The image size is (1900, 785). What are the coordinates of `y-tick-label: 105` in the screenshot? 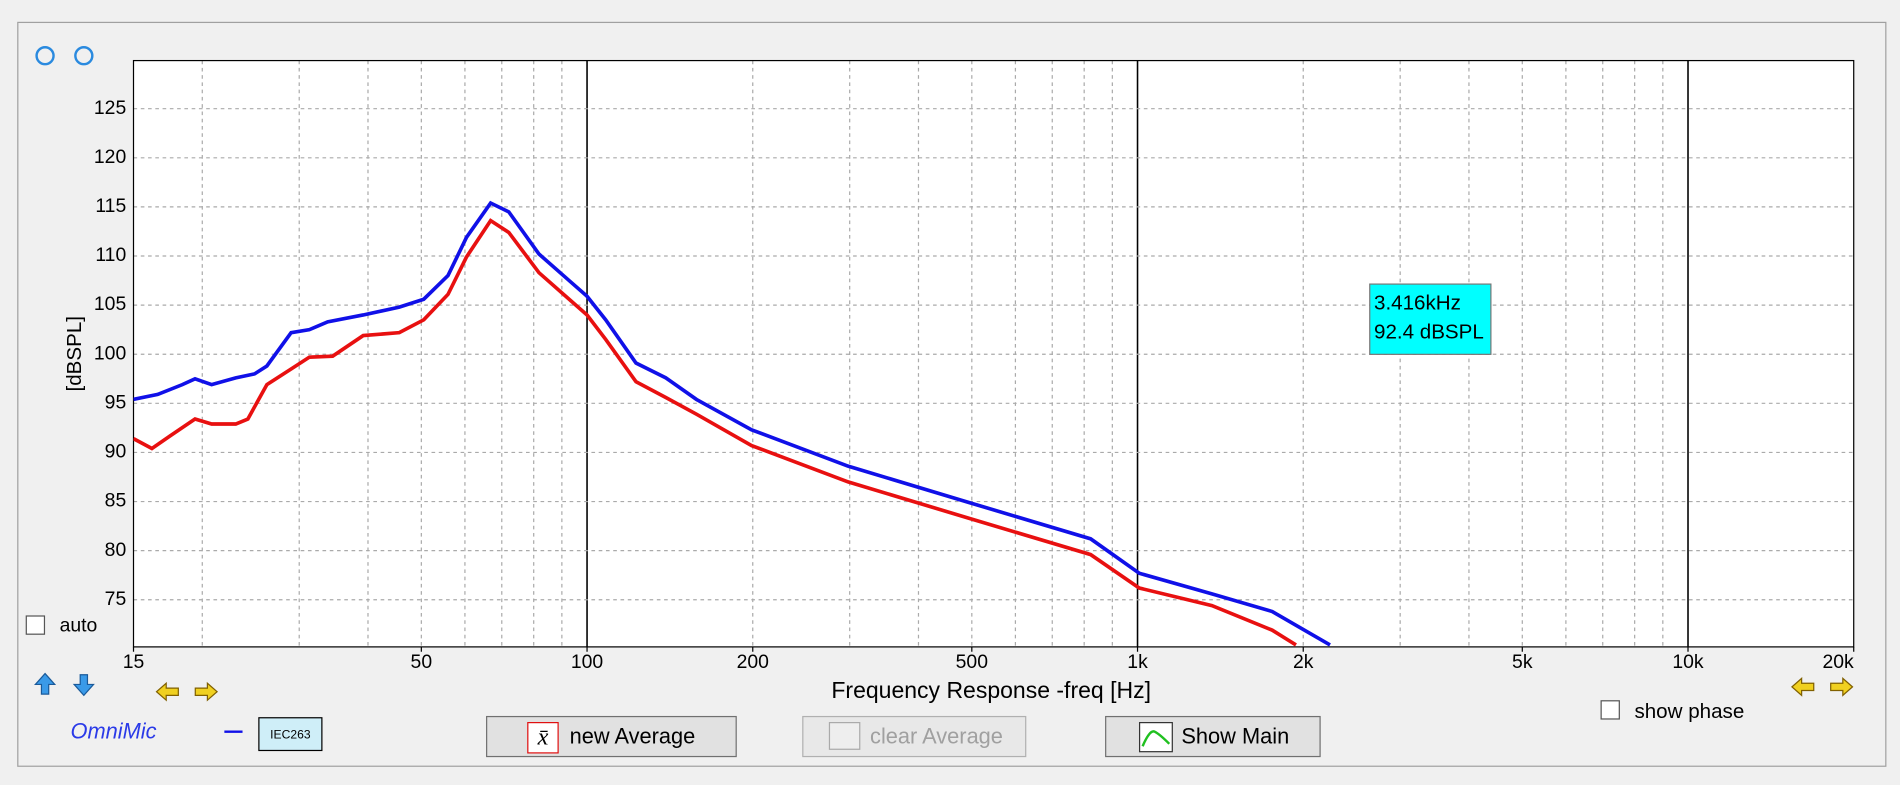 It's located at (110, 304).